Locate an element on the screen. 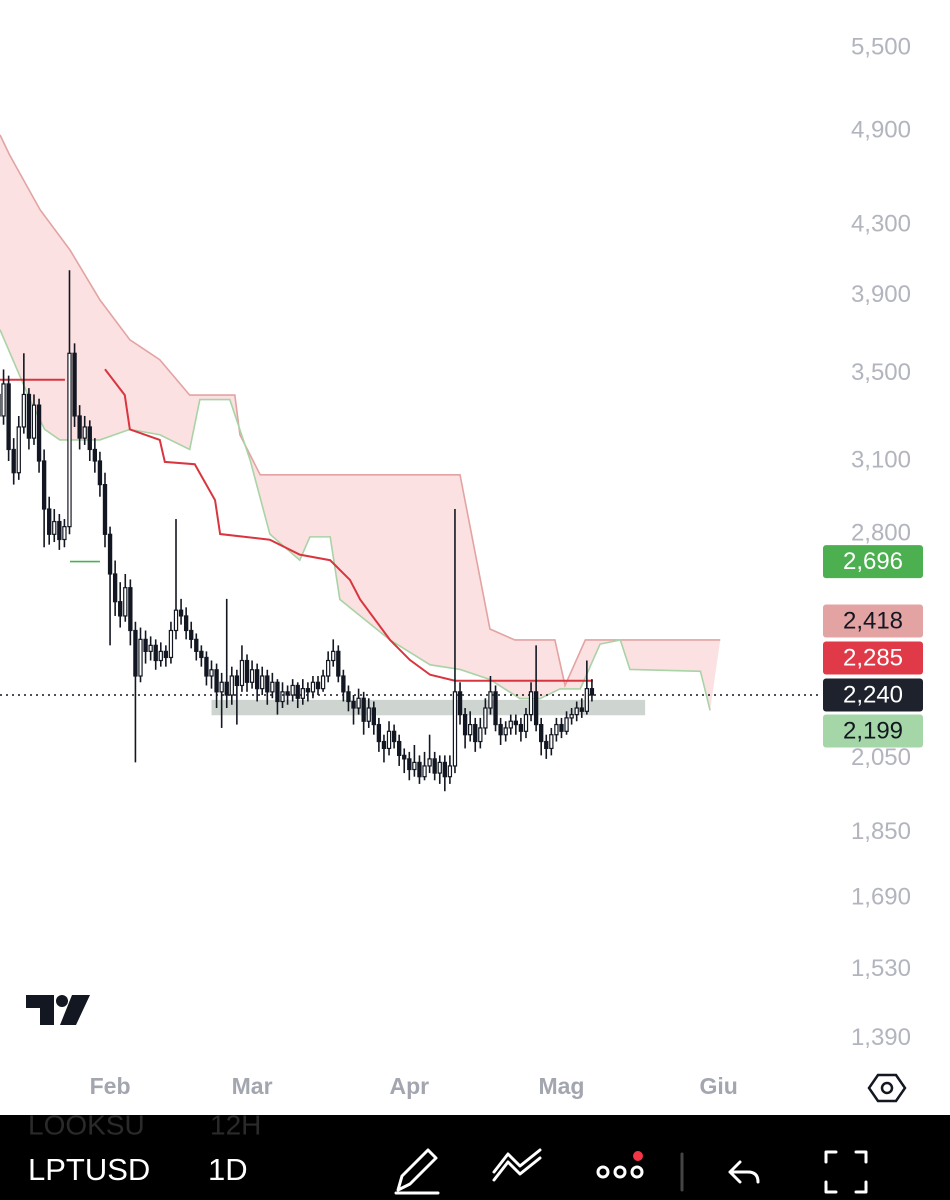  y-tick-label: 3,500 is located at coordinates (881, 372).